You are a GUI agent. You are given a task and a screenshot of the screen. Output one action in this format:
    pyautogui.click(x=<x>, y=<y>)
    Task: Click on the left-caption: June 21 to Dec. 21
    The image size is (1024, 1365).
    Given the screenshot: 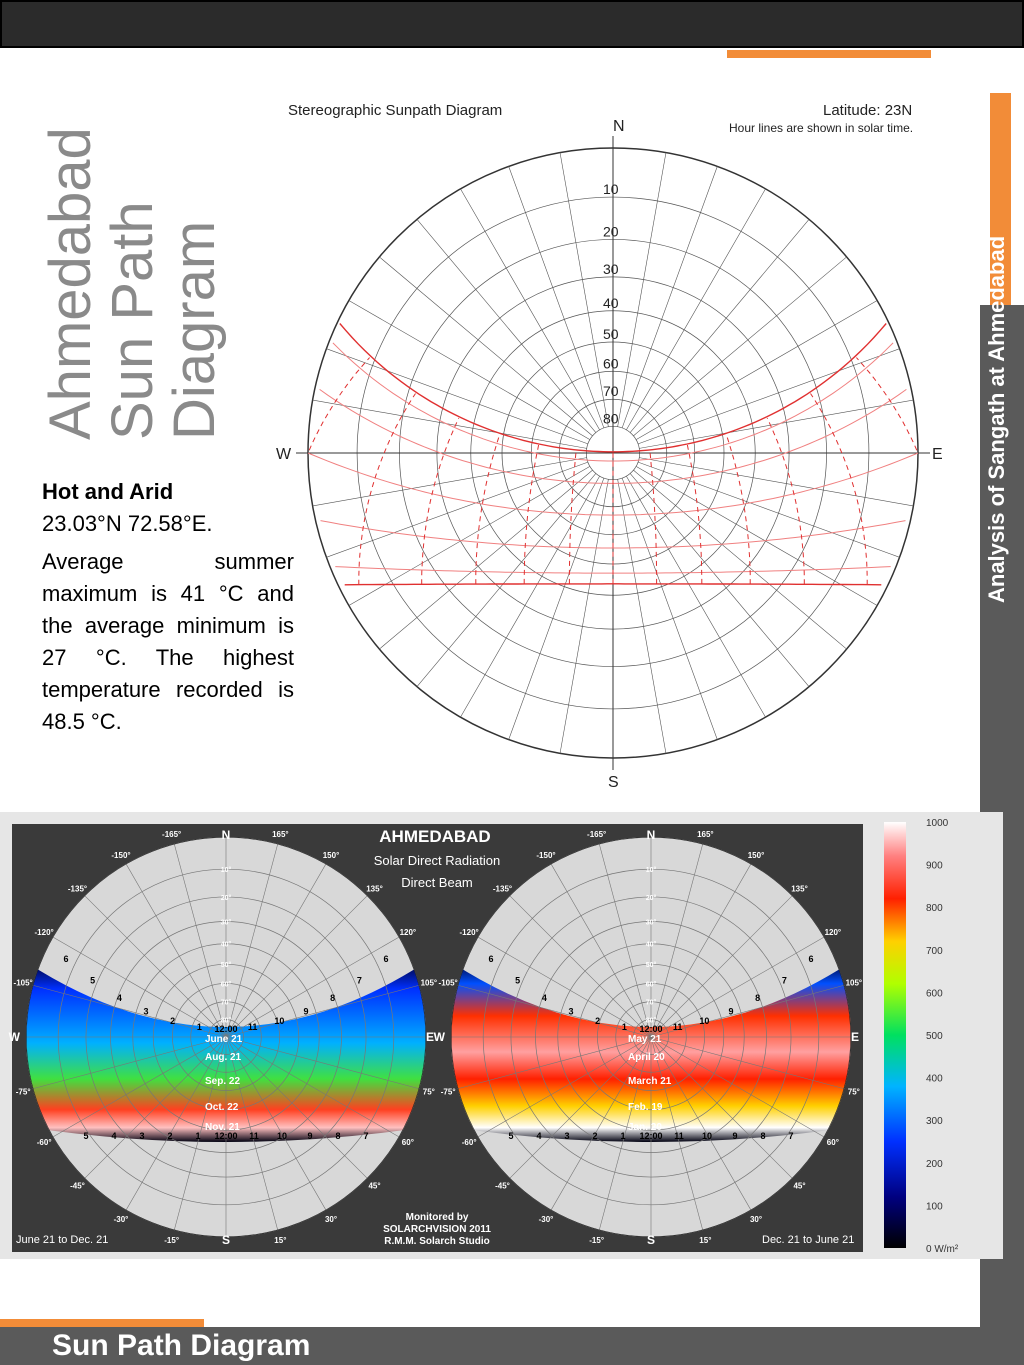 What is the action you would take?
    pyautogui.click(x=62, y=1240)
    